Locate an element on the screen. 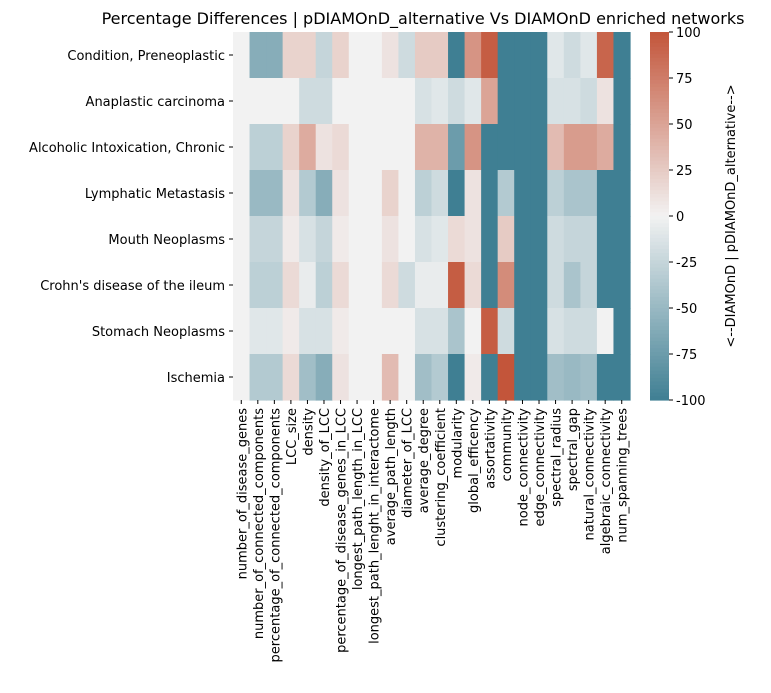  row-label: Alcoholic Intoxication, Chronic is located at coordinates (127, 148).